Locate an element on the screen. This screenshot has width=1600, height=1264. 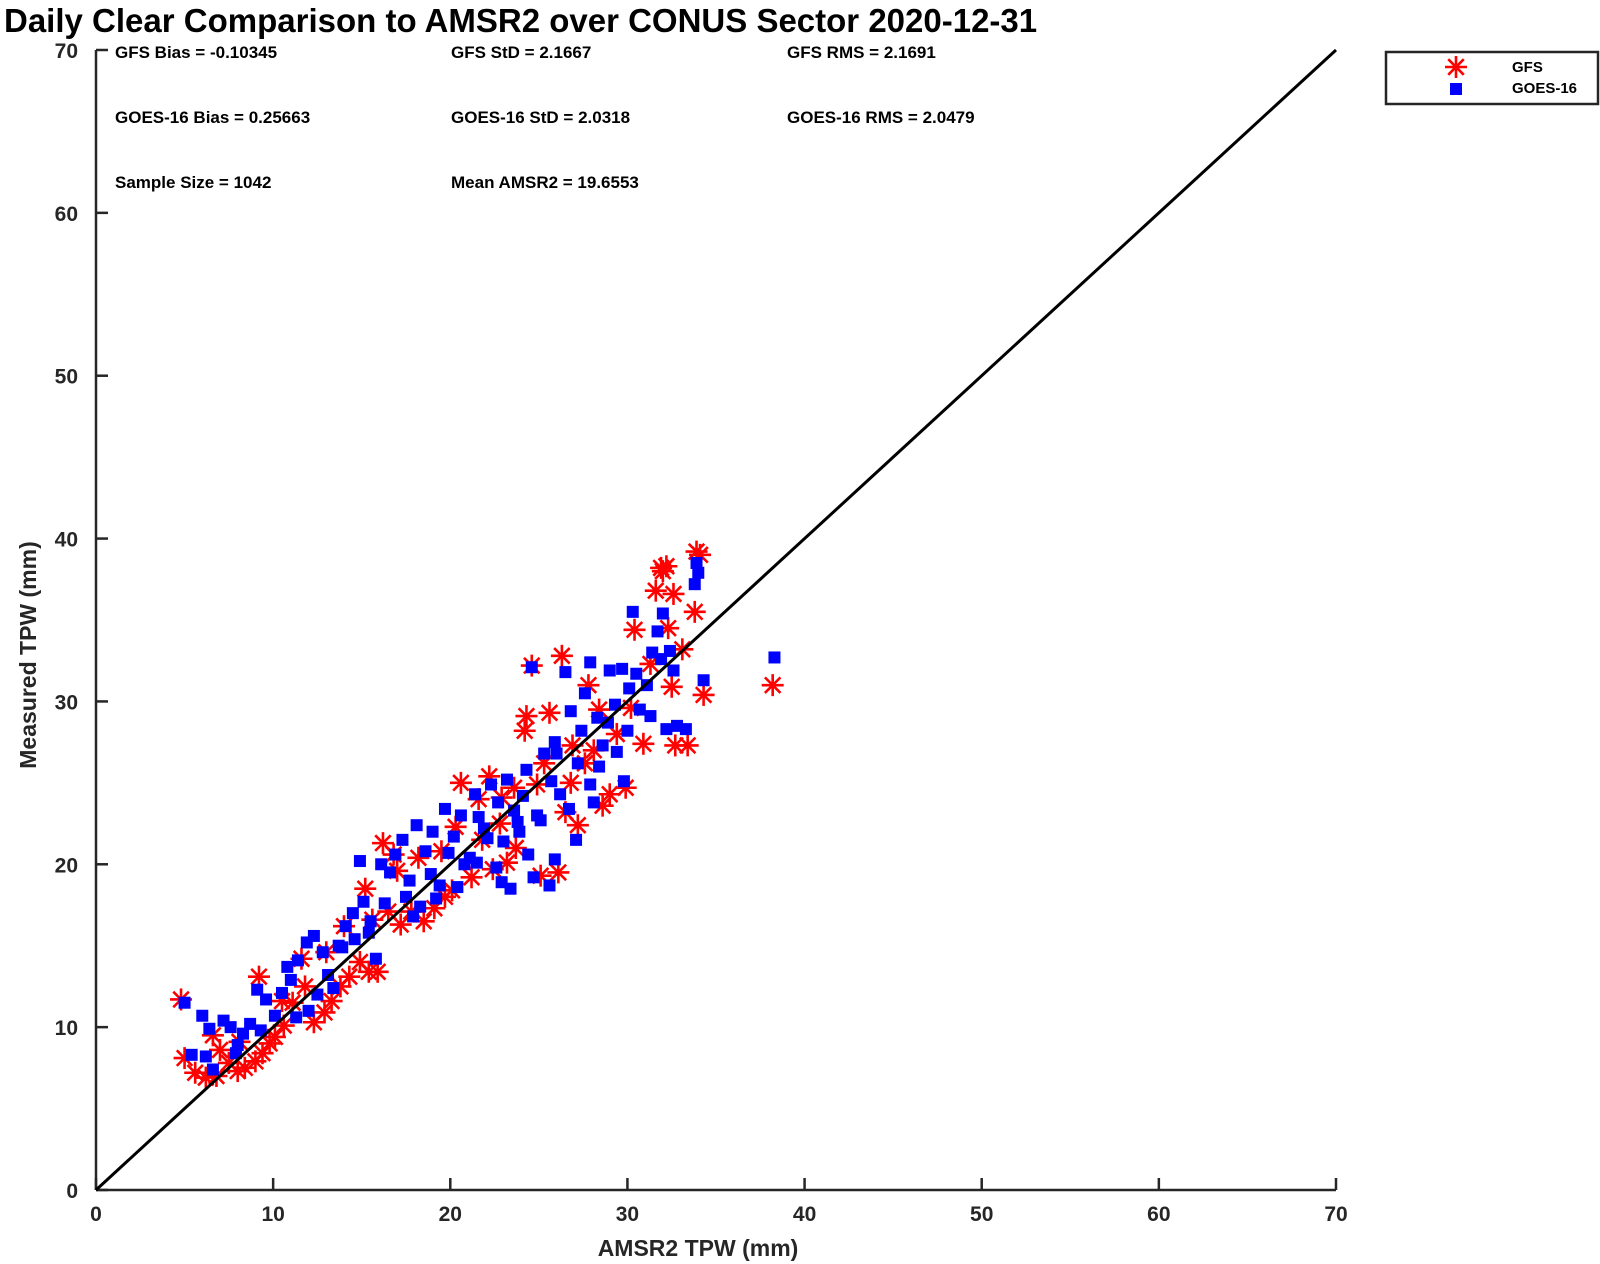
stat-goes-bias: GOES-16 Bias = 0.25663 is located at coordinates (212, 117).